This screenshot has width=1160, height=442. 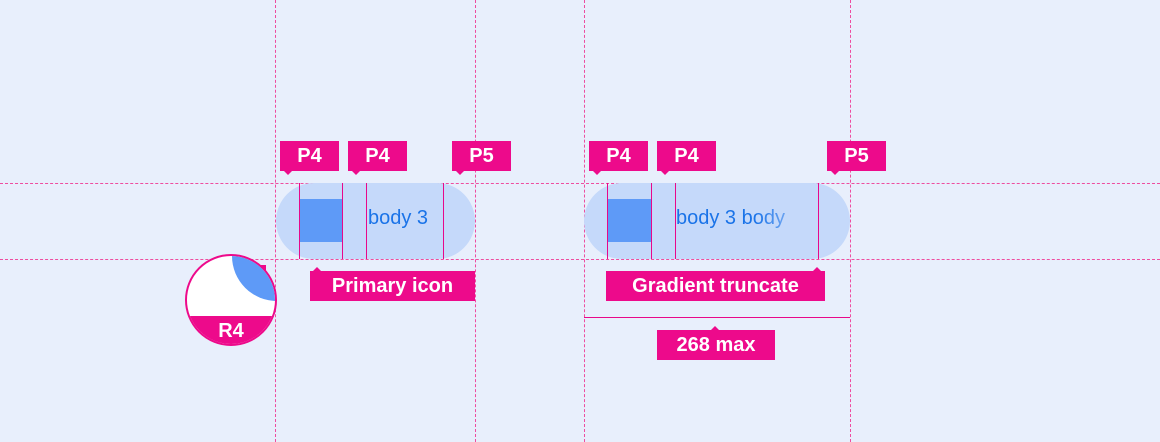 I want to click on chip-label: body 3, so click(x=398, y=218).